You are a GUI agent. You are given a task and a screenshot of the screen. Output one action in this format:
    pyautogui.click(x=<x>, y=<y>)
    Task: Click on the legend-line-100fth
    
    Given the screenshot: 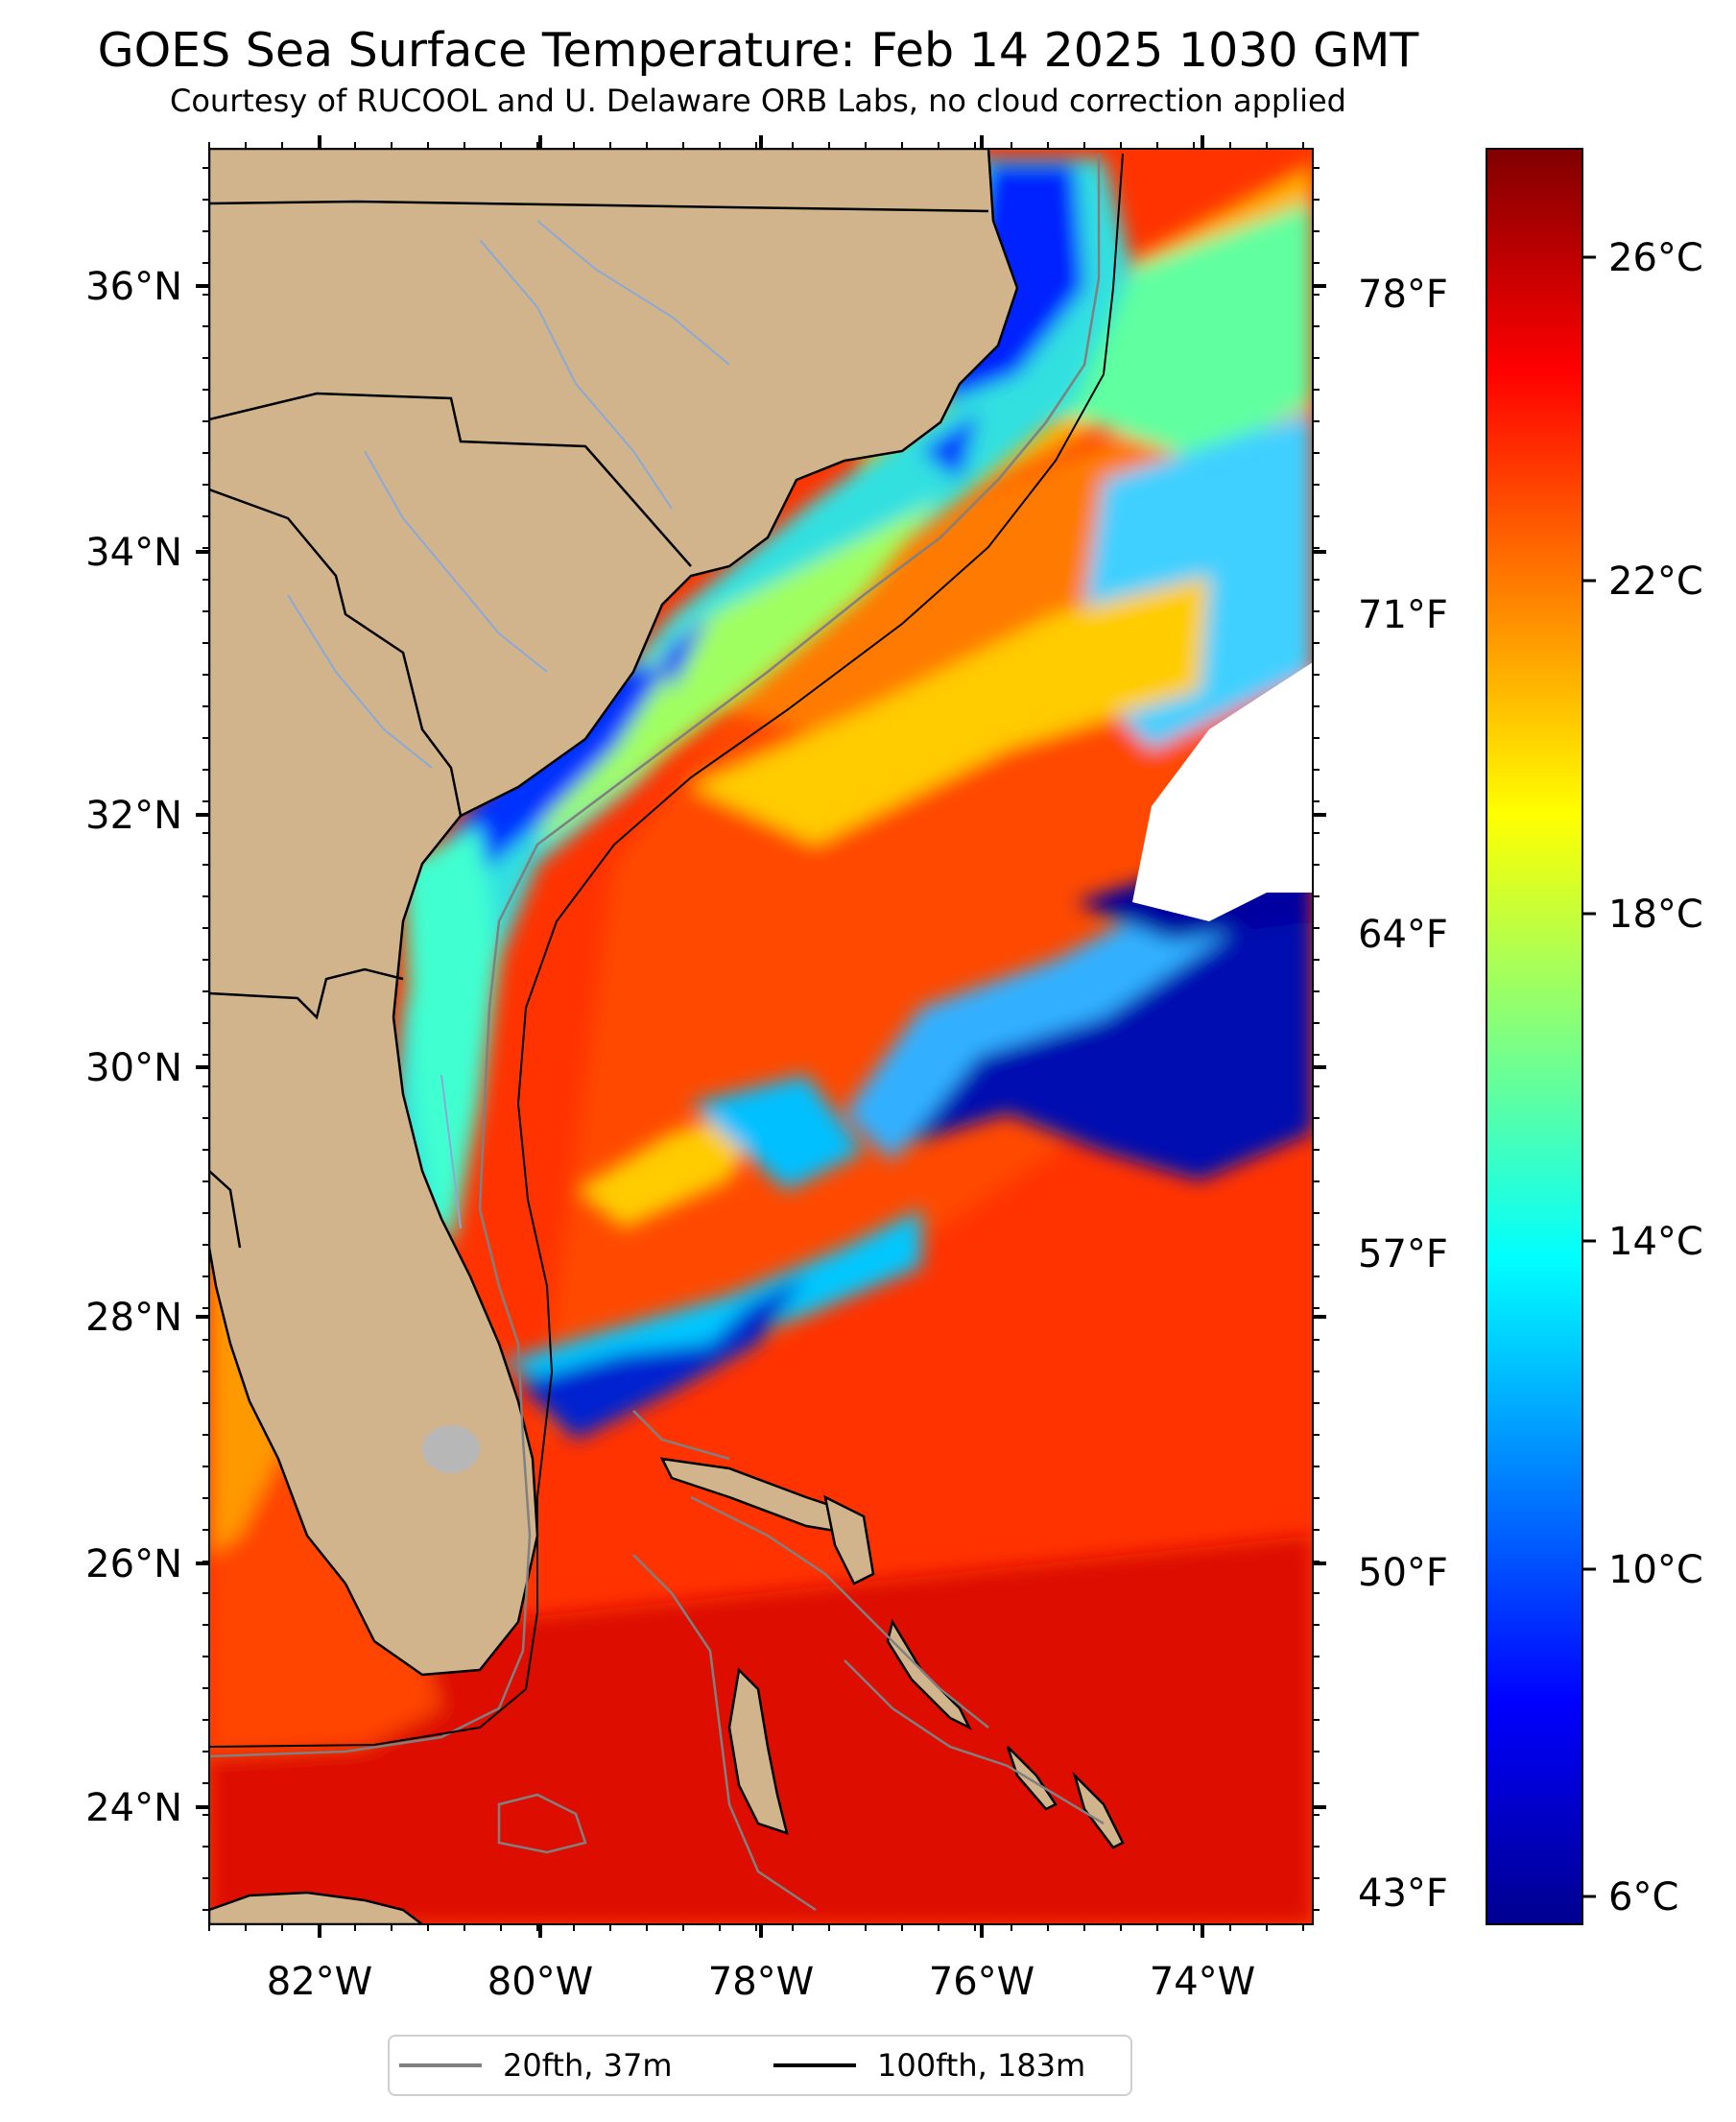 What is the action you would take?
    pyautogui.click(x=814, y=2065)
    